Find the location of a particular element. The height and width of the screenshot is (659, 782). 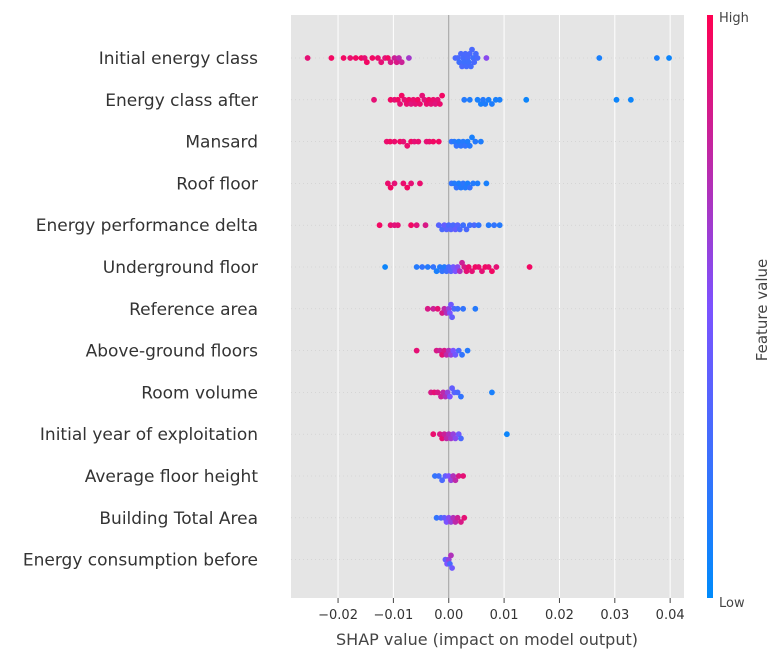

feature-label: Building Total Area is located at coordinates (178, 519).